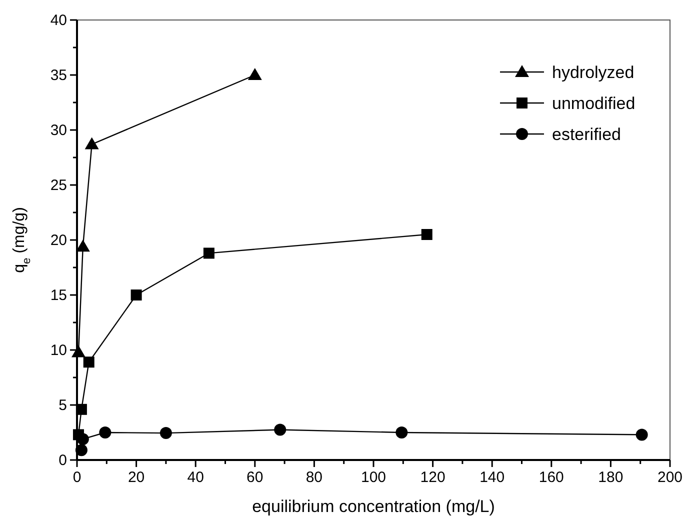 This screenshot has width=684, height=524. What do you see at coordinates (62, 405) in the screenshot?
I see `y-tick-label: 5` at bounding box center [62, 405].